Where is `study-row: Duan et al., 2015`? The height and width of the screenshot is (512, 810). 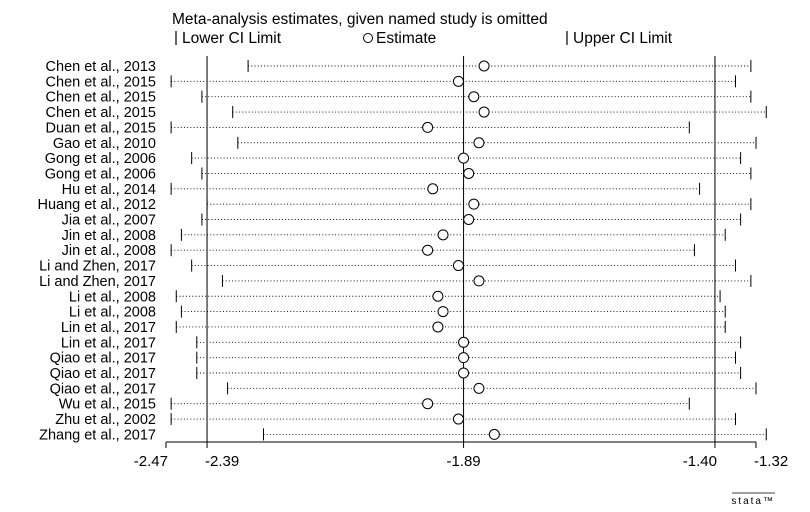
study-row: Duan et al., 2015 is located at coordinates (368, 128).